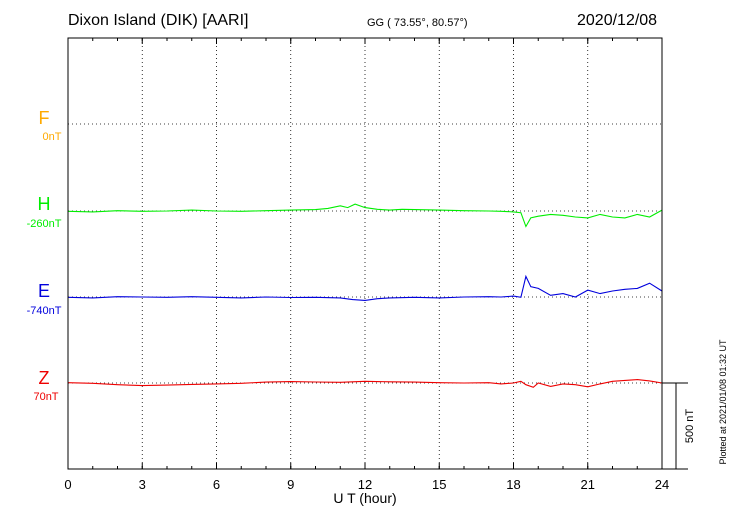  What do you see at coordinates (588, 484) in the screenshot?
I see `x-tick-label: 21` at bounding box center [588, 484].